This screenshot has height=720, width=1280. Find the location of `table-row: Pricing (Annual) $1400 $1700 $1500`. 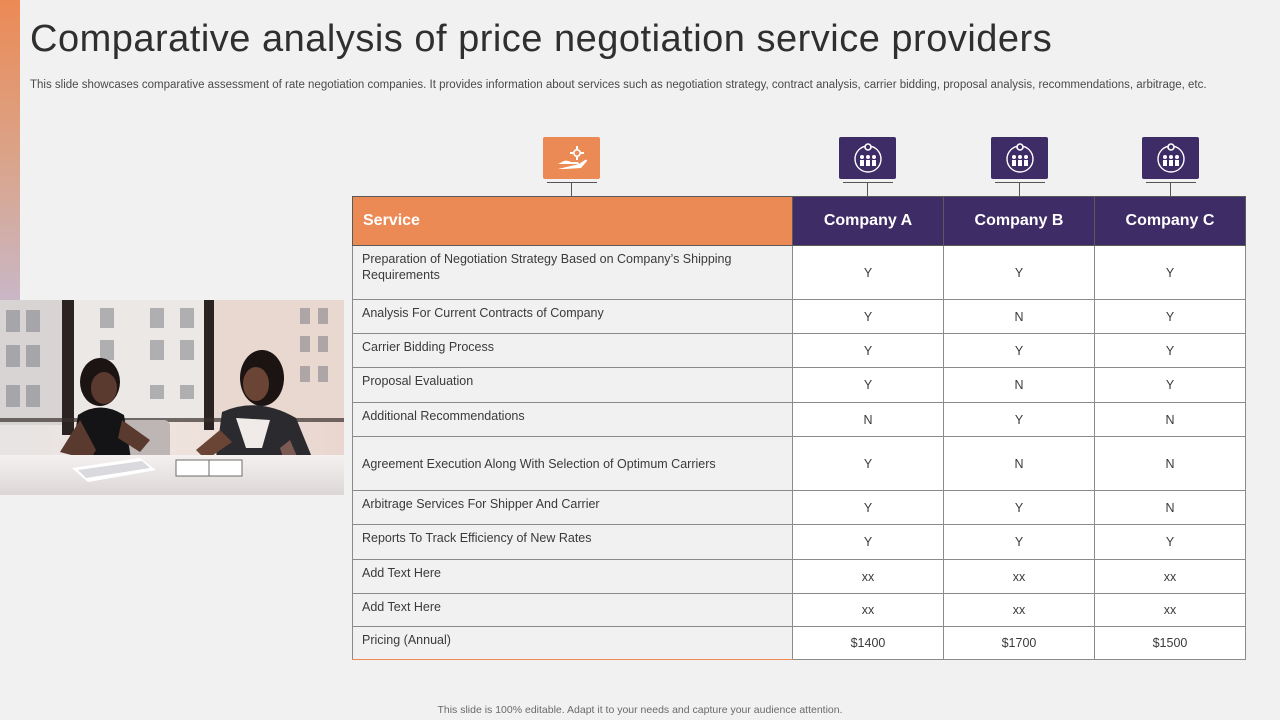

table-row: Pricing (Annual) $1400 $1700 $1500 is located at coordinates (799, 643).